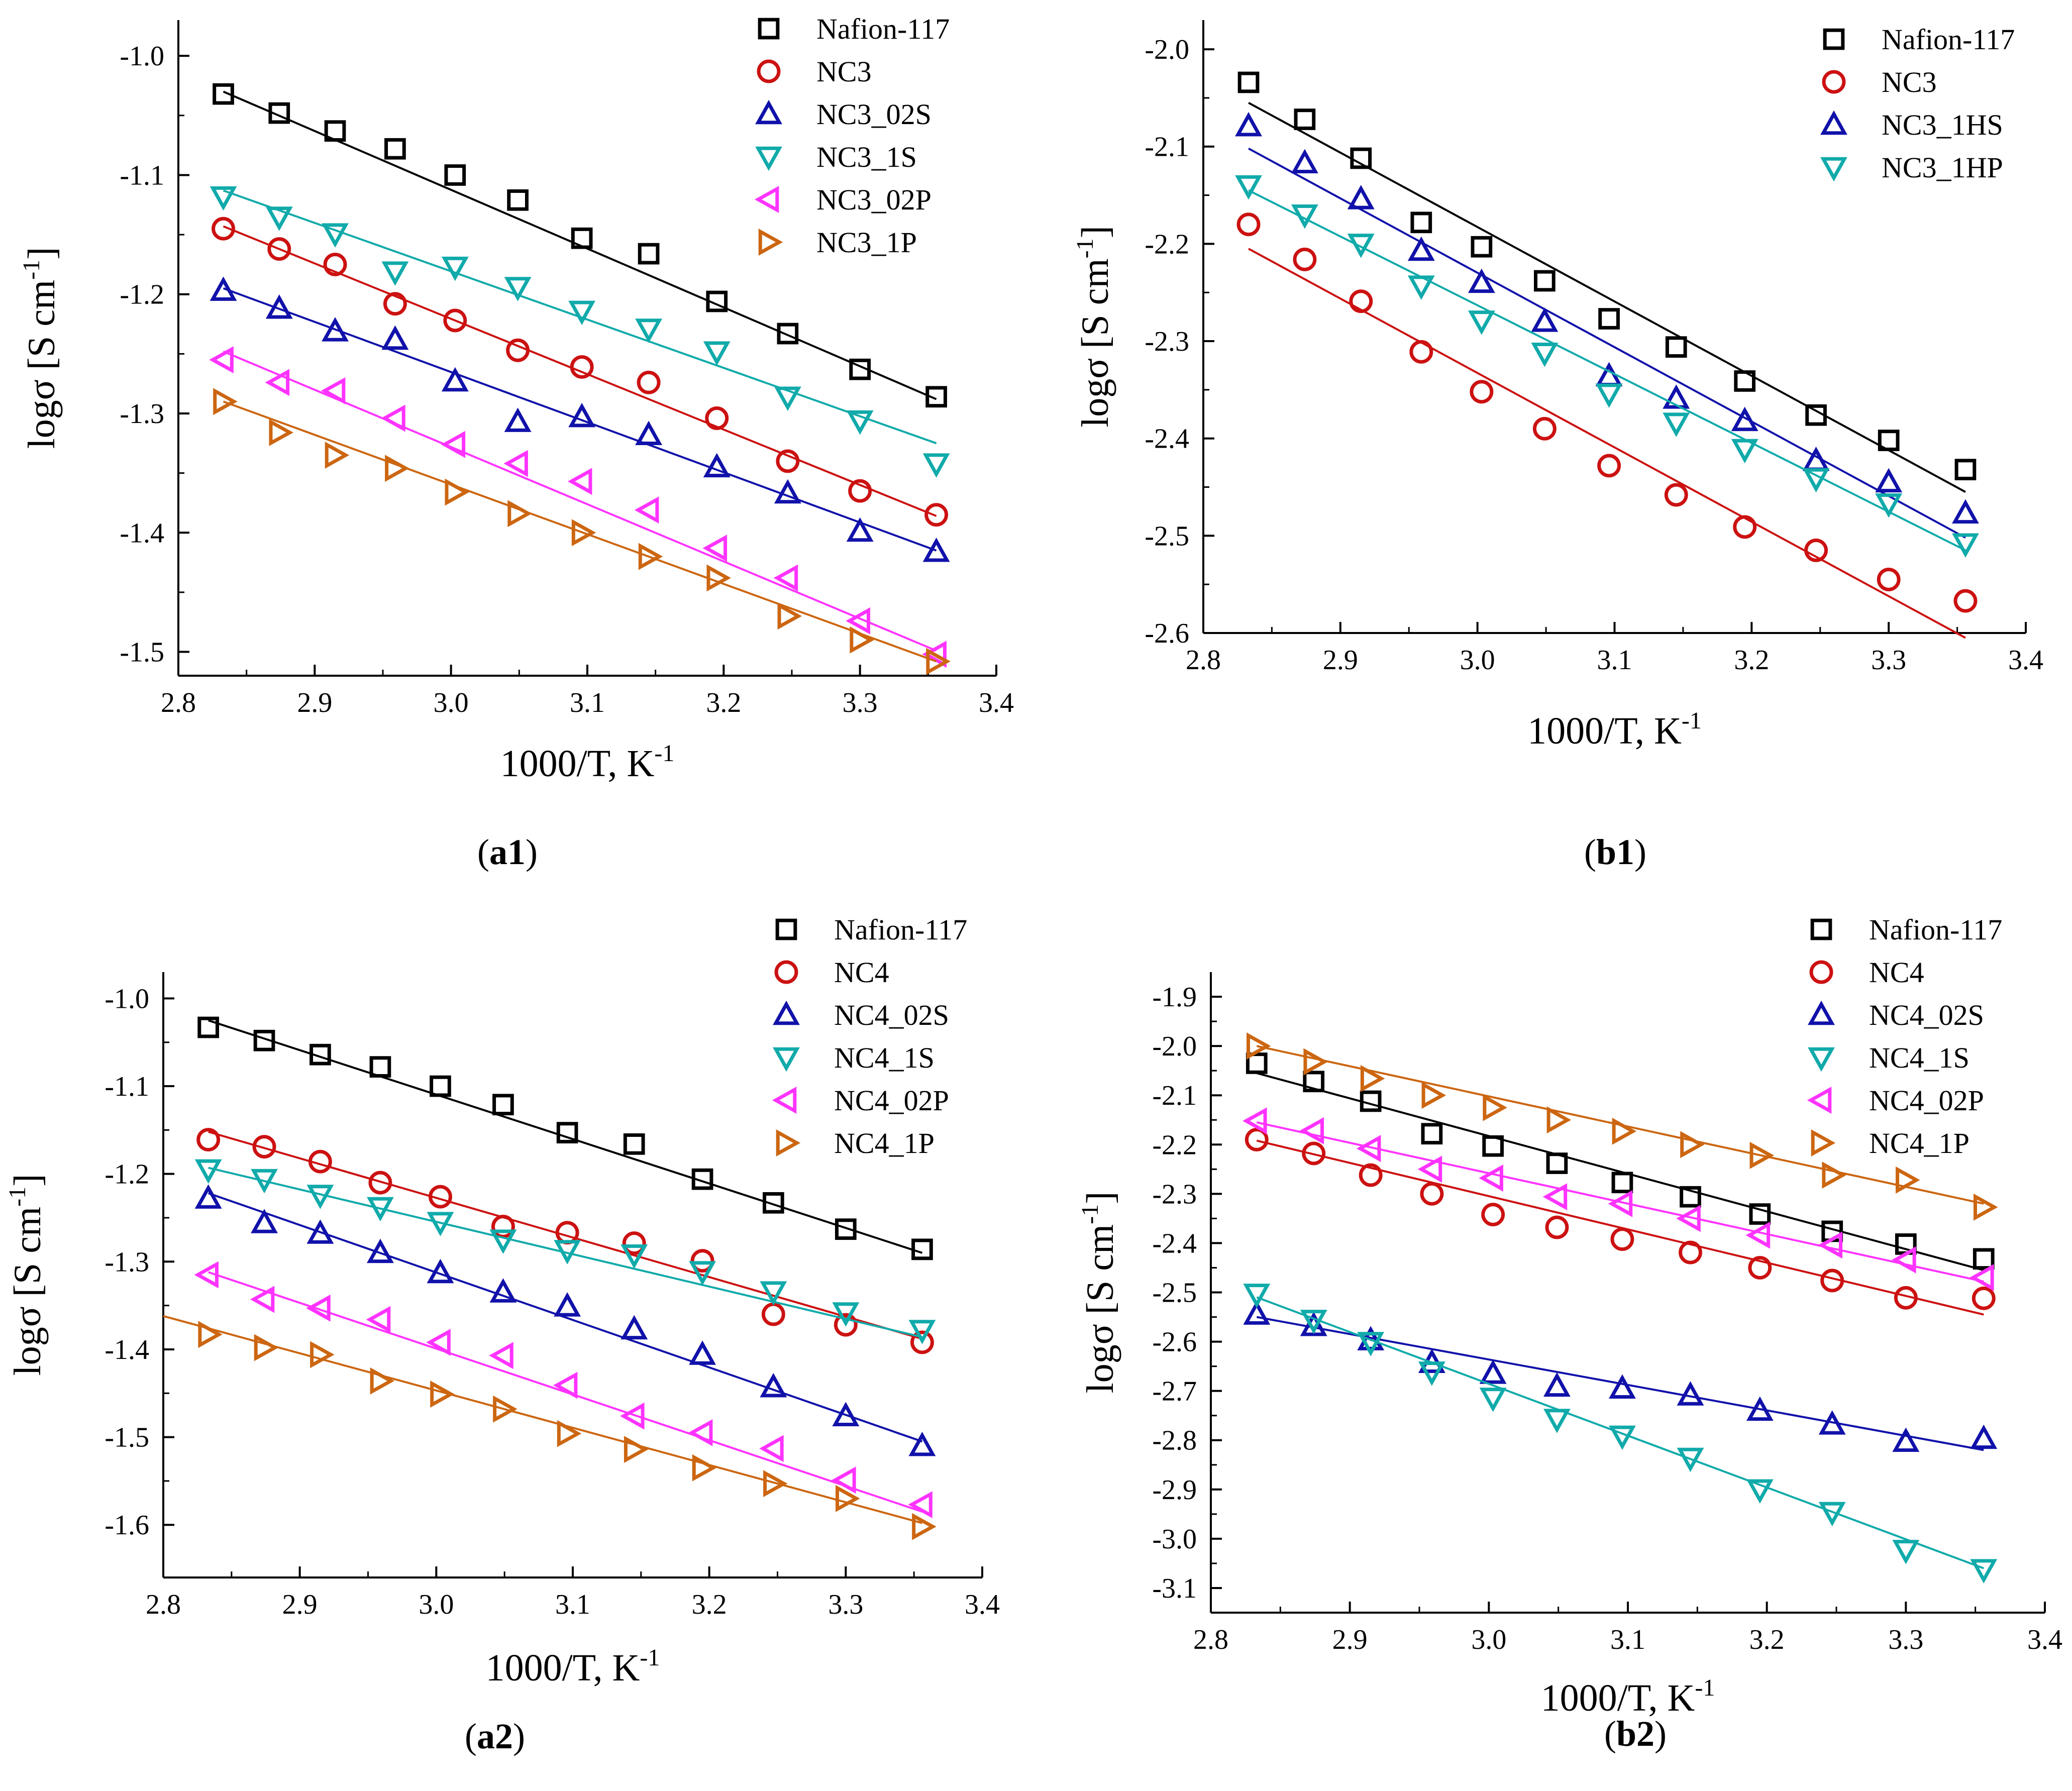  What do you see at coordinates (1620, 1433) in the screenshot?
I see `fit-line-nc4-1s` at bounding box center [1620, 1433].